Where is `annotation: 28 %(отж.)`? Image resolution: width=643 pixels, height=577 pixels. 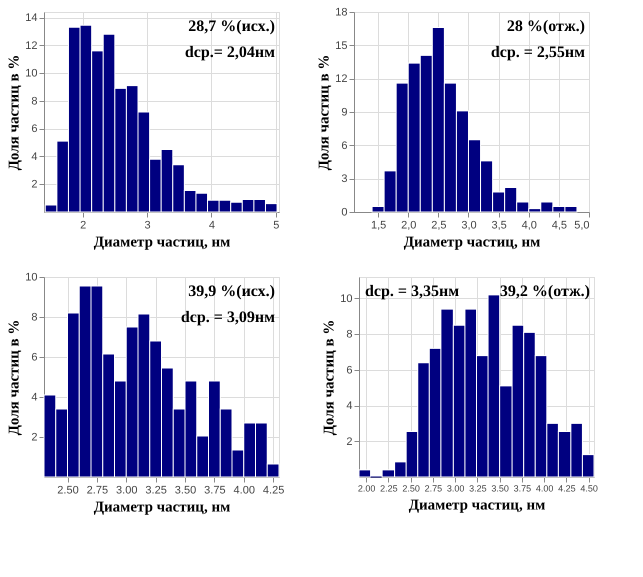
annotation: 28 %(отж.) is located at coordinates (545, 26).